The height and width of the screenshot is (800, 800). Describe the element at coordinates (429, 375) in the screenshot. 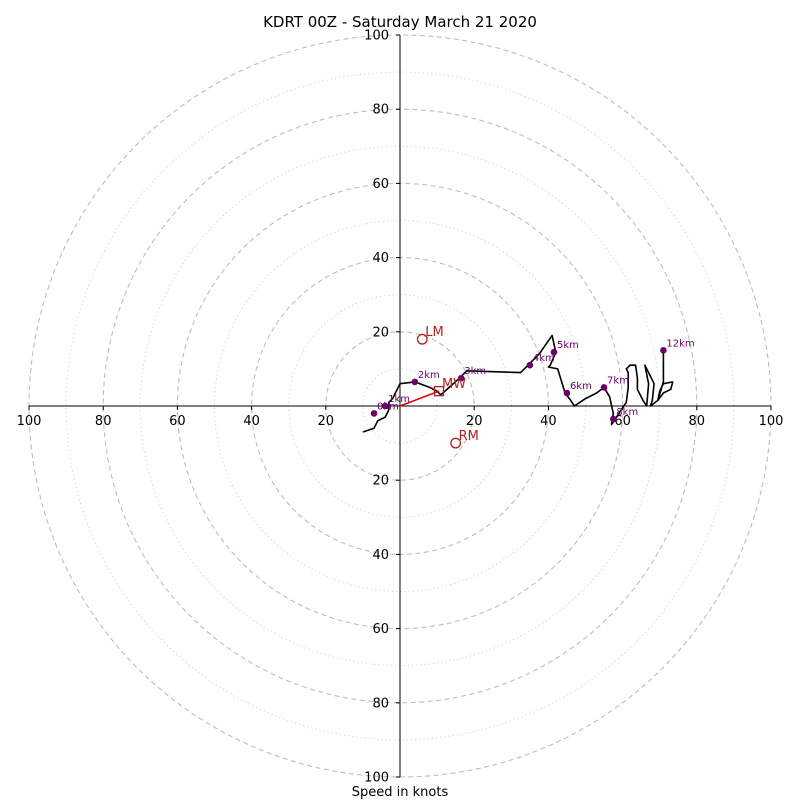

I see `height-label-2km: 2km` at that location.